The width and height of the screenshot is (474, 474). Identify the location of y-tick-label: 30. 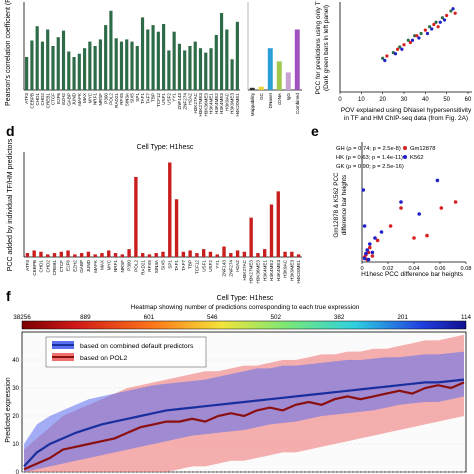
(15, 389).